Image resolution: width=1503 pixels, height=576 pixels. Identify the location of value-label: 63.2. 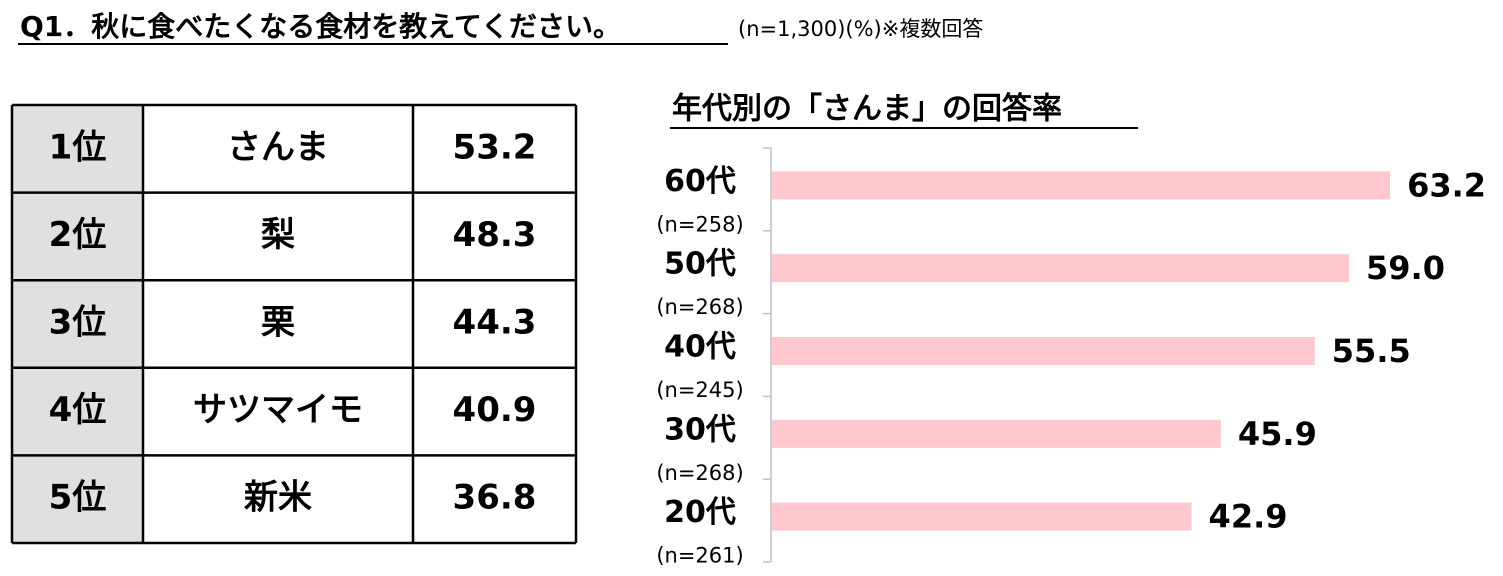
(1446, 185).